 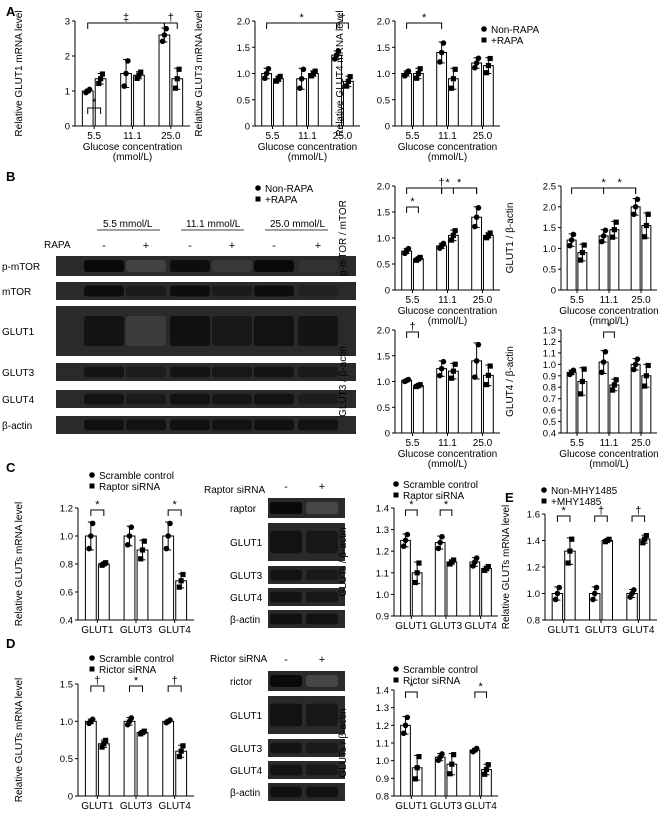 What do you see at coordinates (638, 630) in the screenshot?
I see `x-tick-label: GLUT4` at bounding box center [638, 630].